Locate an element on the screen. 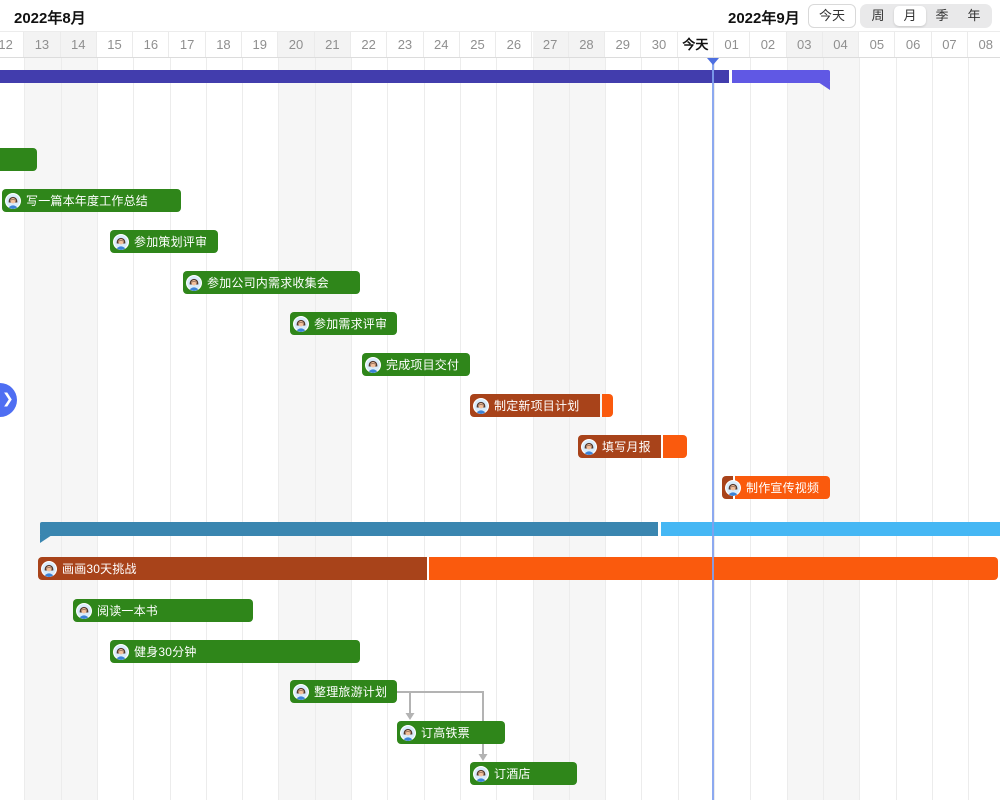 Image resolution: width=1000 pixels, height=800 pixels. task-bar-content: 完成项目交付 is located at coordinates (412, 364).